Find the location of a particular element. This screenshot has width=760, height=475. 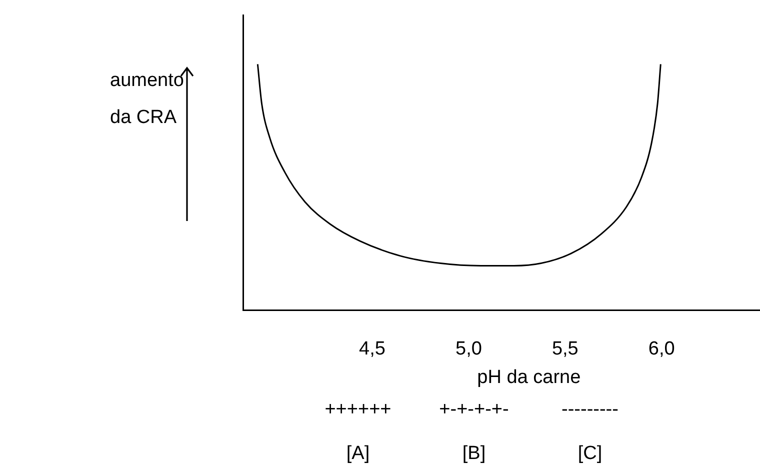

y-axis-title: aumento da CRA is located at coordinates (147, 99).